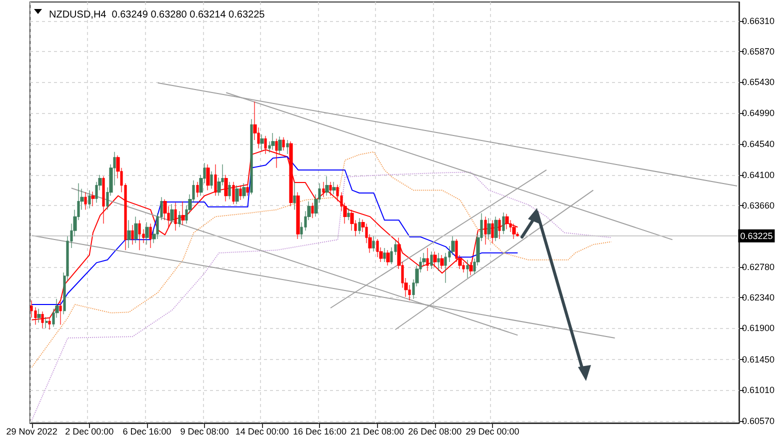 The width and height of the screenshot is (782, 443). What do you see at coordinates (758, 328) in the screenshot?
I see `y-tick-label: 0.61900` at bounding box center [758, 328].